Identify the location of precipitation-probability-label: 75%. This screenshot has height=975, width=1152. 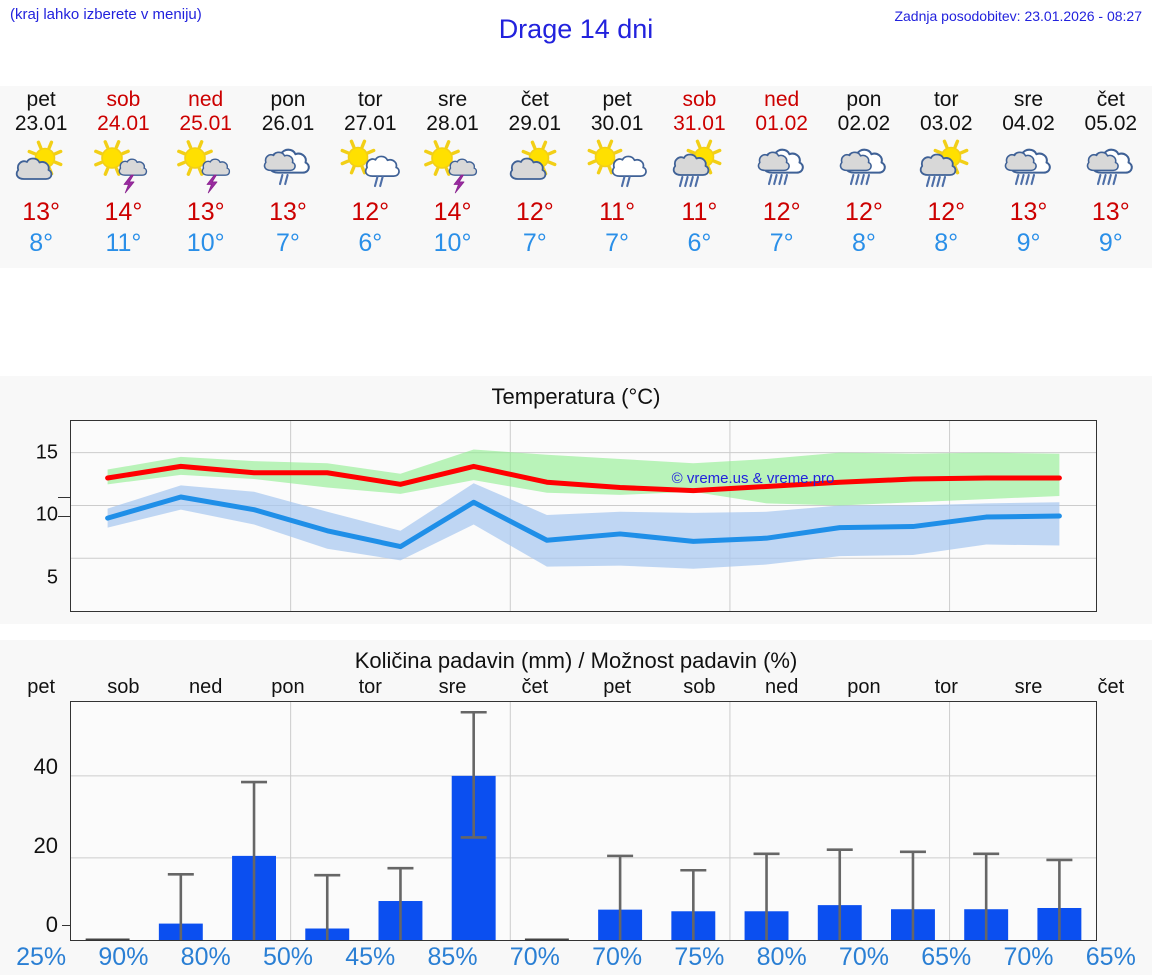
(699, 957).